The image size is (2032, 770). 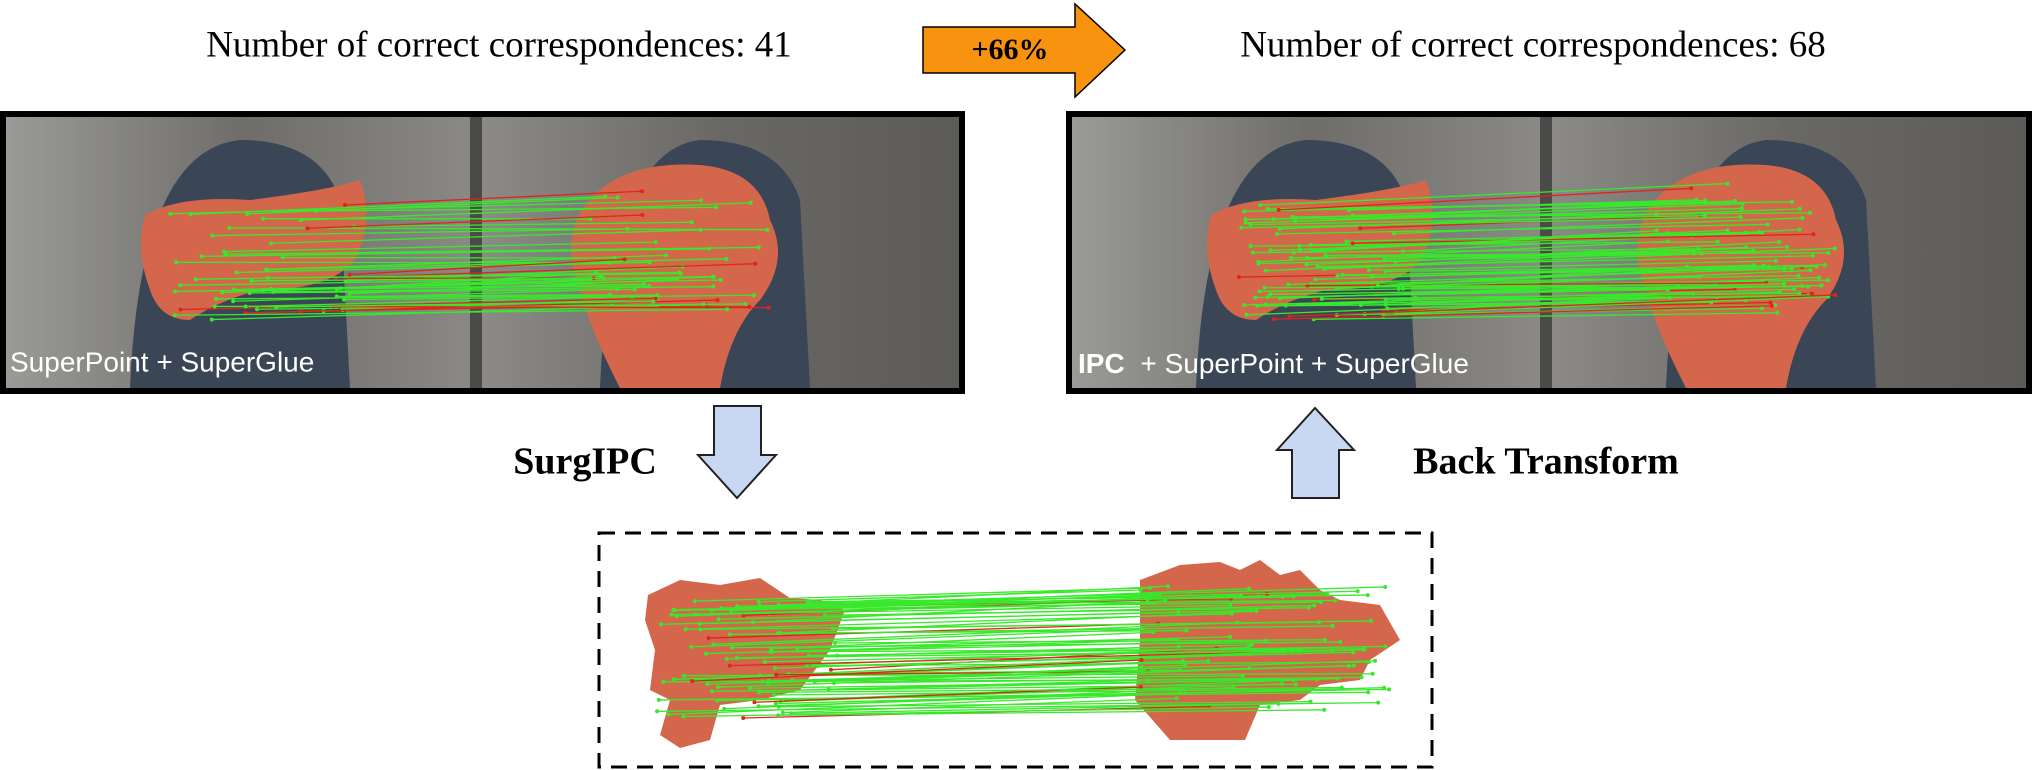 What do you see at coordinates (1023, 652) in the screenshot?
I see `correspondence-lines` at bounding box center [1023, 652].